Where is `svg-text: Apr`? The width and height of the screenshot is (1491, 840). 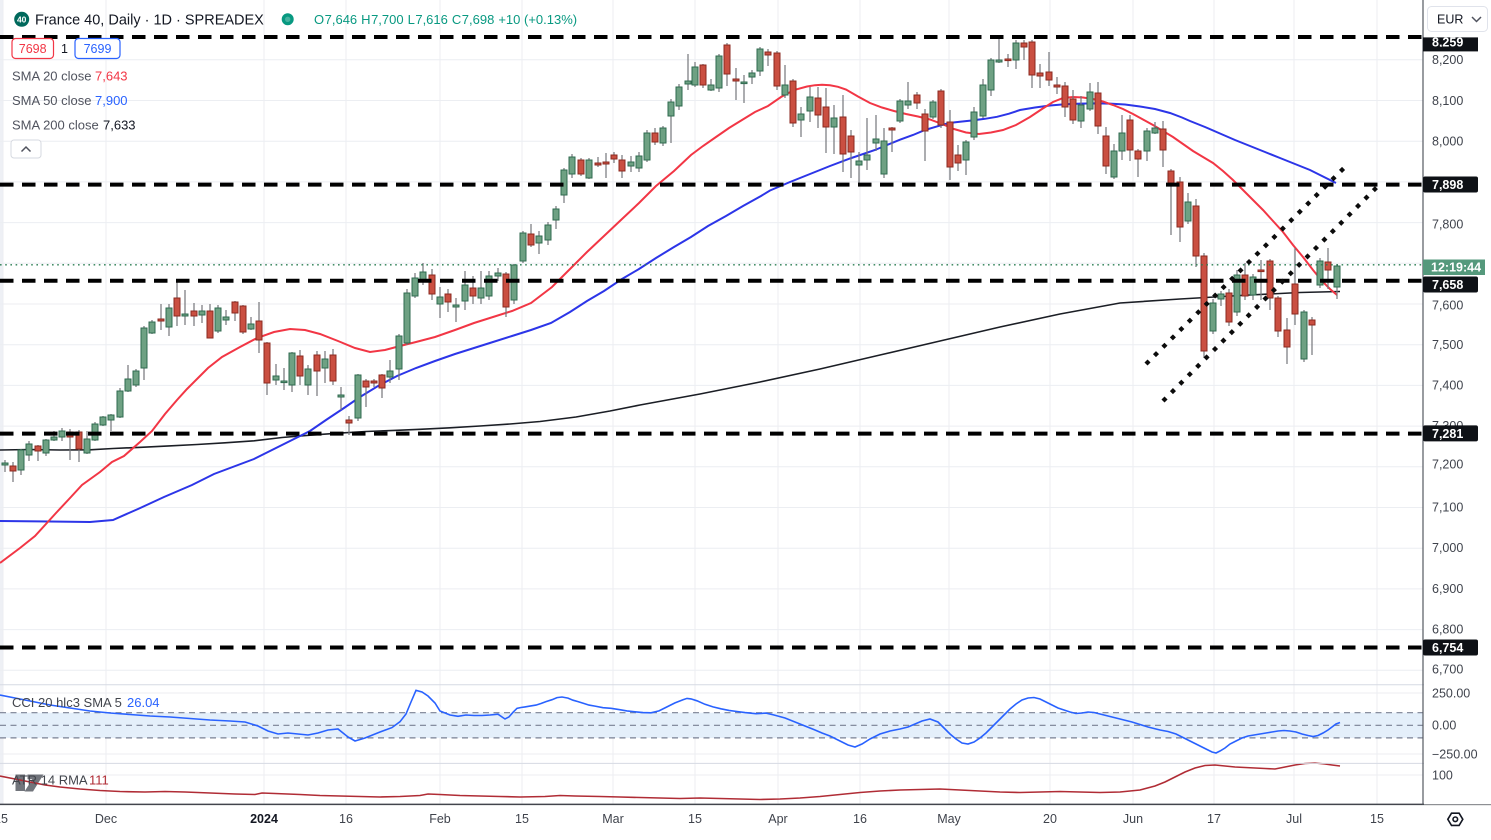 svg-text: Apr is located at coordinates (777, 819).